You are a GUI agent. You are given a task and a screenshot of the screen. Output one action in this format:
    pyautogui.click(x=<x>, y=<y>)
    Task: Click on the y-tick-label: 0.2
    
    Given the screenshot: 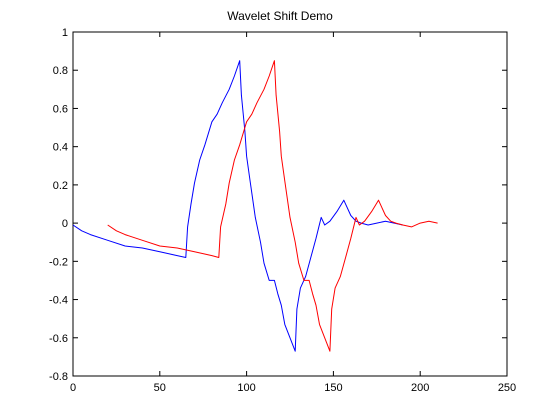 What is the action you would take?
    pyautogui.click(x=60, y=186)
    